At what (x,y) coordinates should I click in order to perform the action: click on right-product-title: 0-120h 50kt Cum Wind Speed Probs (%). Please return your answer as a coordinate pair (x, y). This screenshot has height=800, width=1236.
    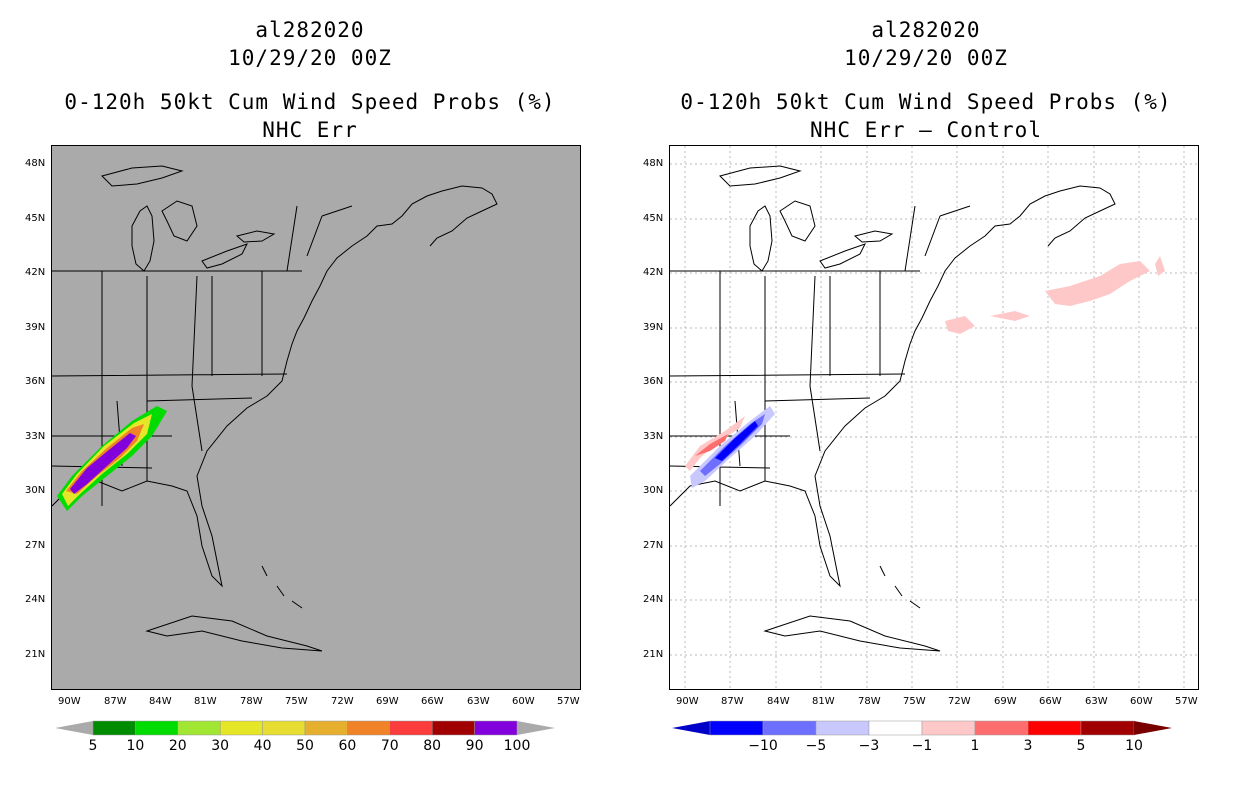
    Looking at the image, I should click on (926, 102).